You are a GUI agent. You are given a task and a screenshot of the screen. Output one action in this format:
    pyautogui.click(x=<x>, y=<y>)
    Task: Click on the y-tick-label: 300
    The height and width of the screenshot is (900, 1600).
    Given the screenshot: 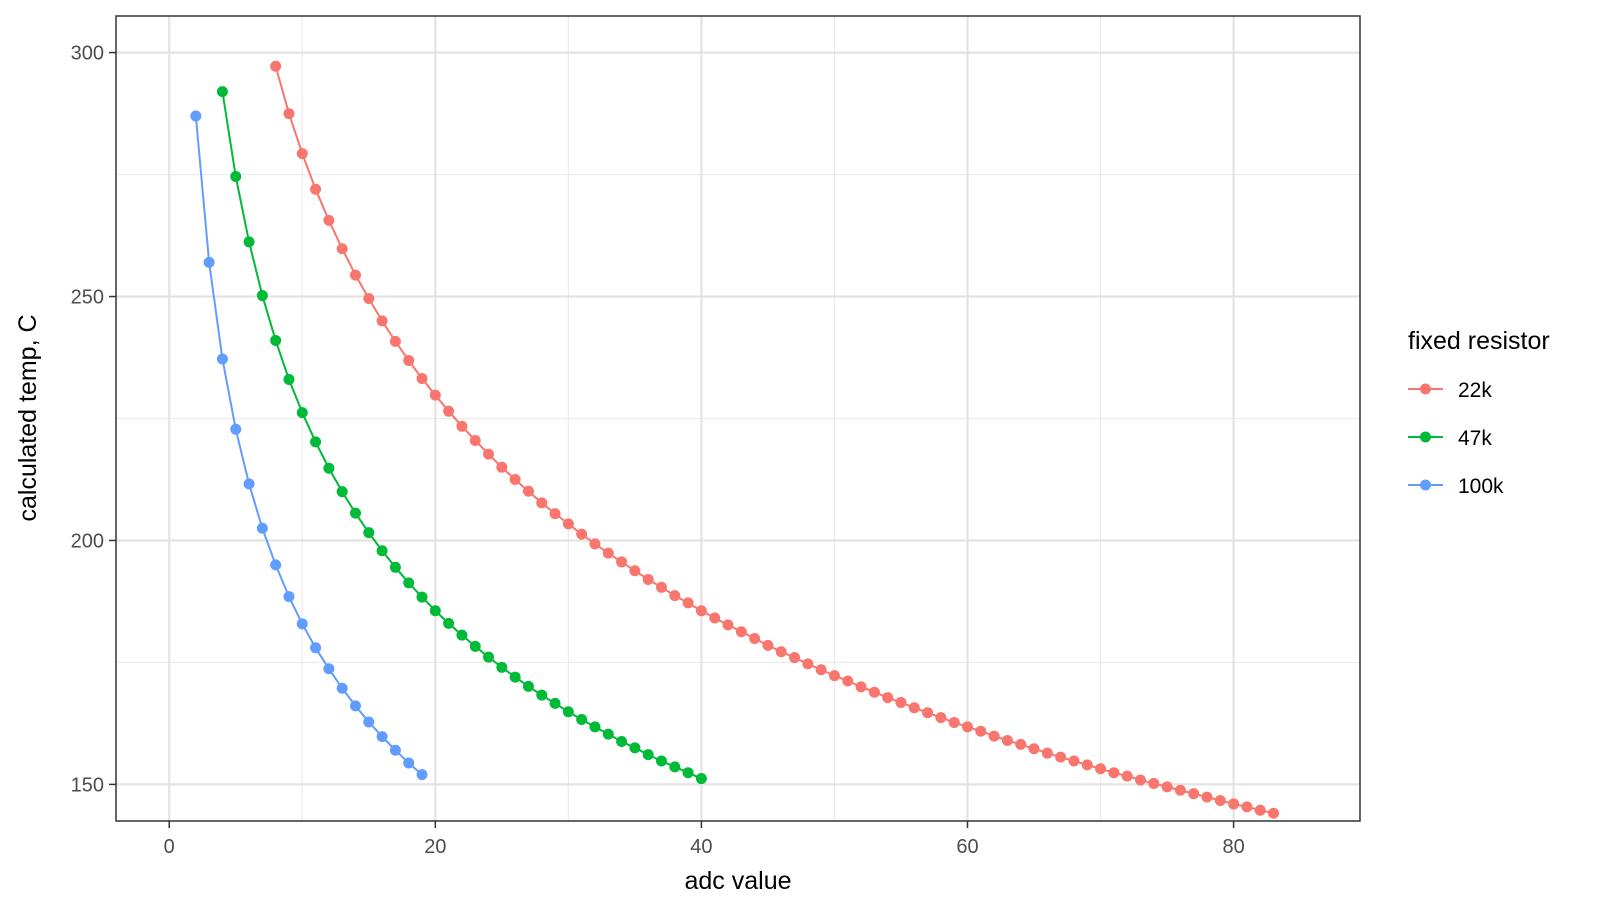 What is the action you would take?
    pyautogui.click(x=87, y=54)
    